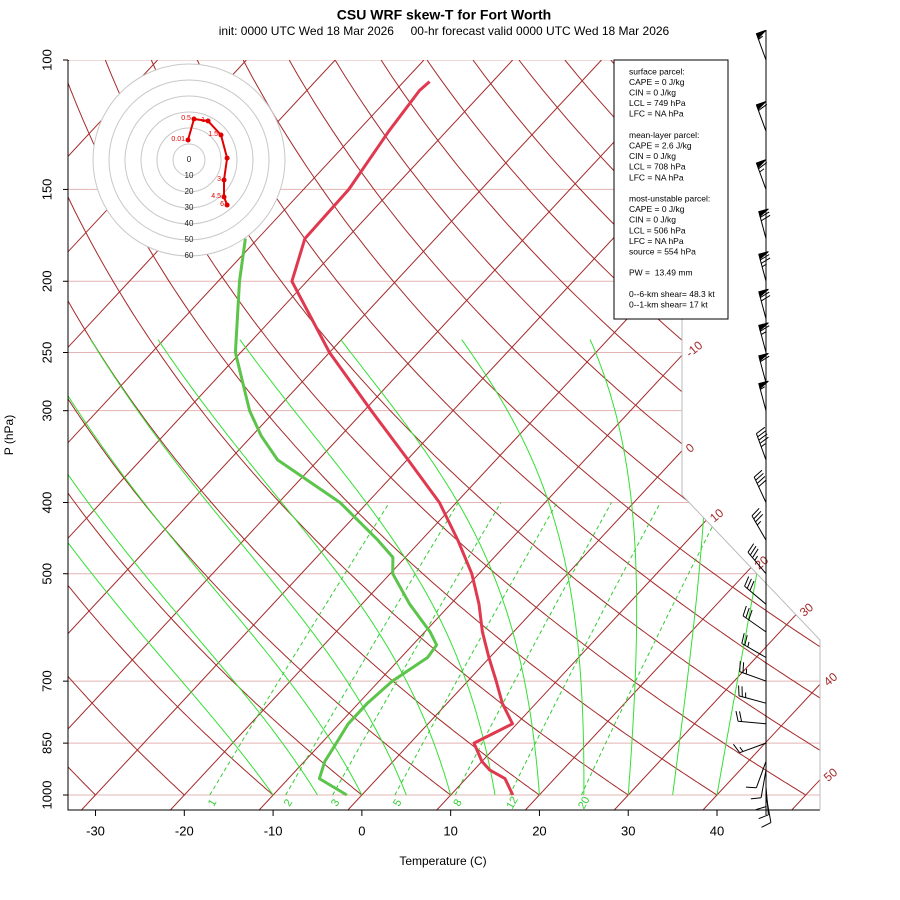 Image resolution: width=900 pixels, height=900 pixels. I want to click on hodograph-height-label: 3, so click(219, 179).